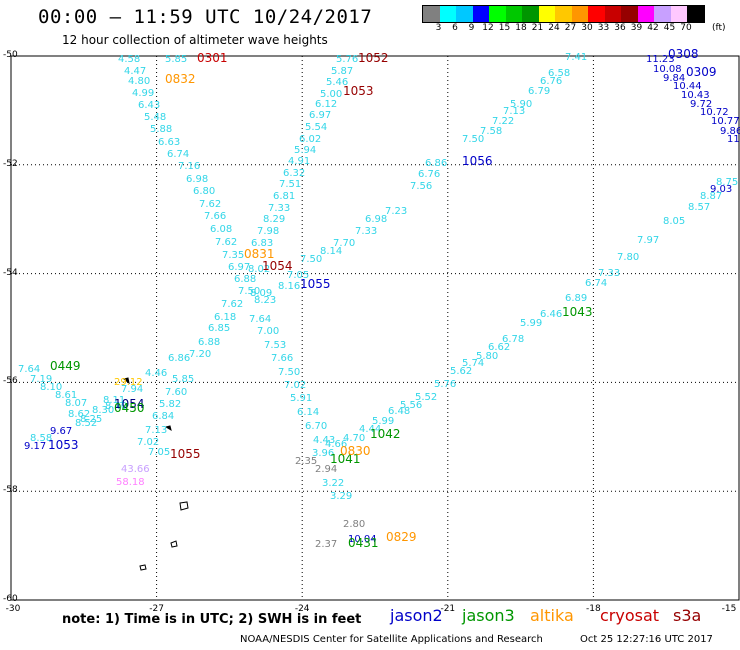  Describe the element at coordinates (135, 469) in the screenshot. I see `wave-height-value: 43.66` at that location.